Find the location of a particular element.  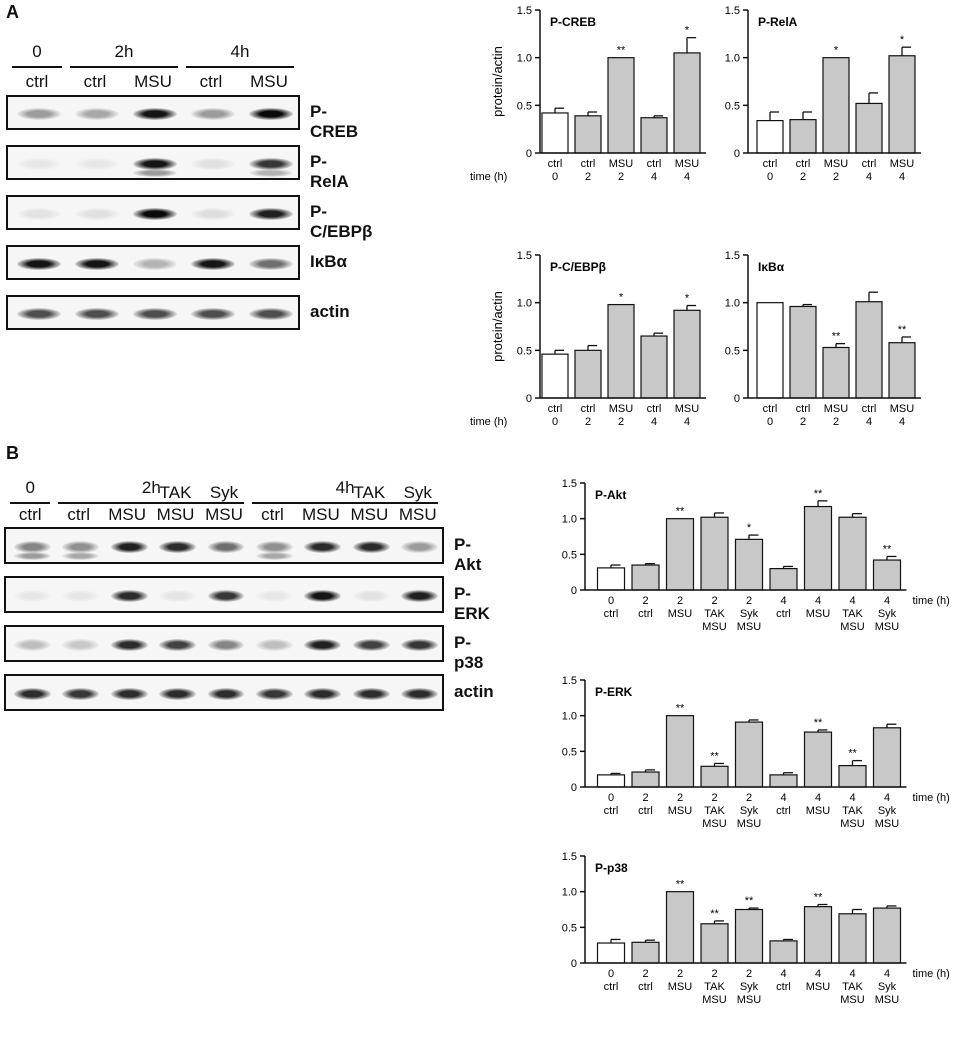

significance-marker: * is located at coordinates (902, 40).